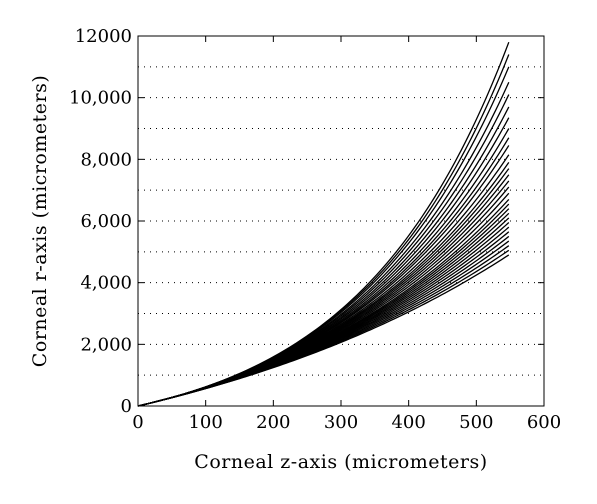 Image resolution: width=597 pixels, height=504 pixels. Describe the element at coordinates (341, 422) in the screenshot. I see `x-tick-label: 300` at that location.